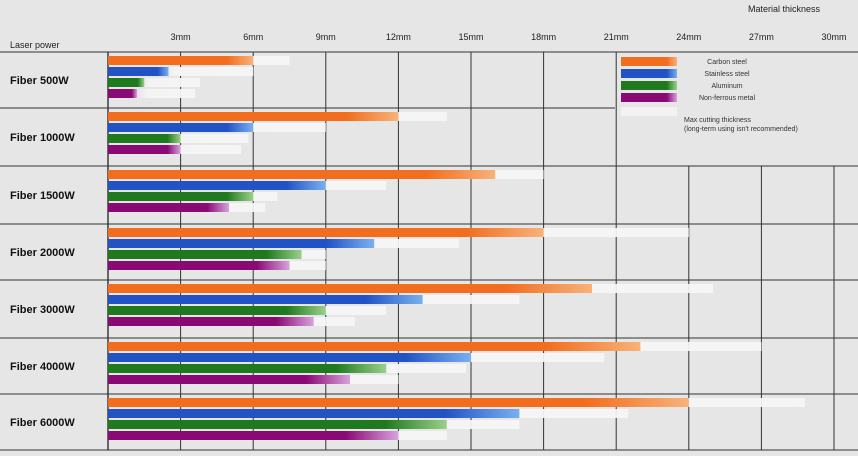 The width and height of the screenshot is (858, 456). Describe the element at coordinates (181, 37) in the screenshot. I see `x-tick-label: 3mm` at that location.